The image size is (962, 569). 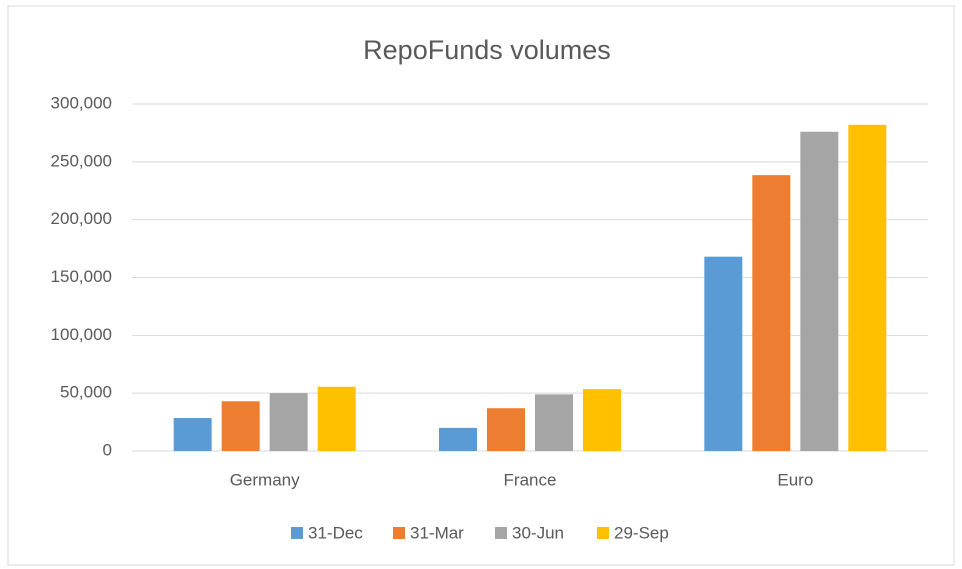 I want to click on y-tick-label: 50,000, so click(x=86, y=392).